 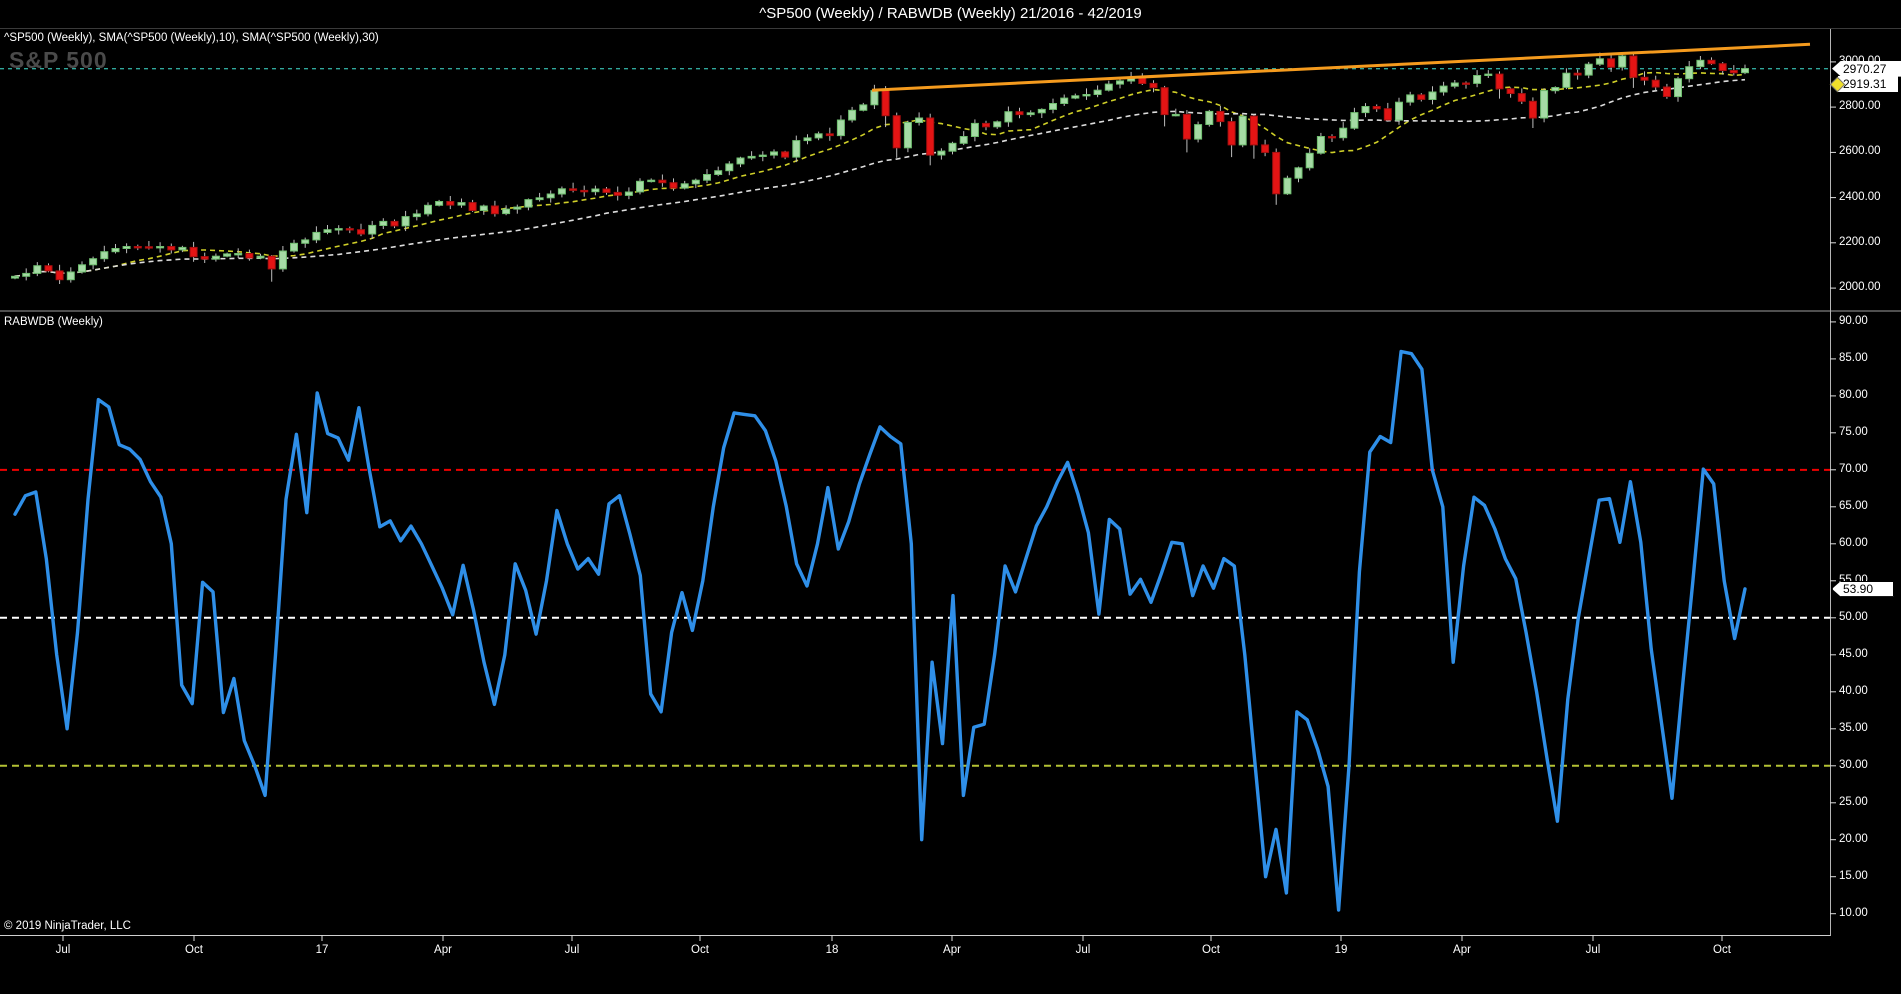 I want to click on price-tick-label: 2200.00, so click(x=1860, y=241).